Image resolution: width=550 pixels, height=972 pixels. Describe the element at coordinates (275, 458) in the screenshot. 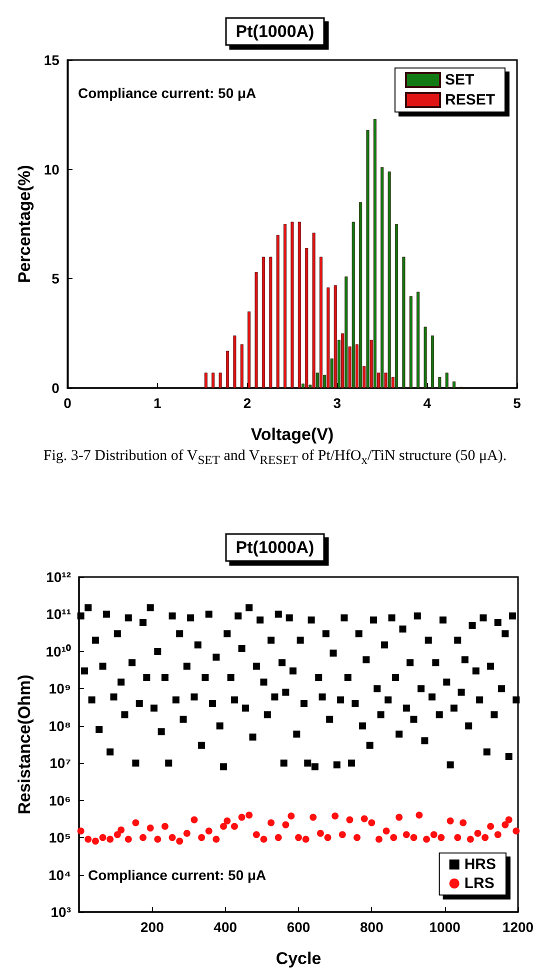

I see `caption: Fig. 3-7 Distribution of V$_{SET}$ and V$_{RESET}$ of Pt/HfO$_{x}$/TiN structure (50 μA).` at that location.